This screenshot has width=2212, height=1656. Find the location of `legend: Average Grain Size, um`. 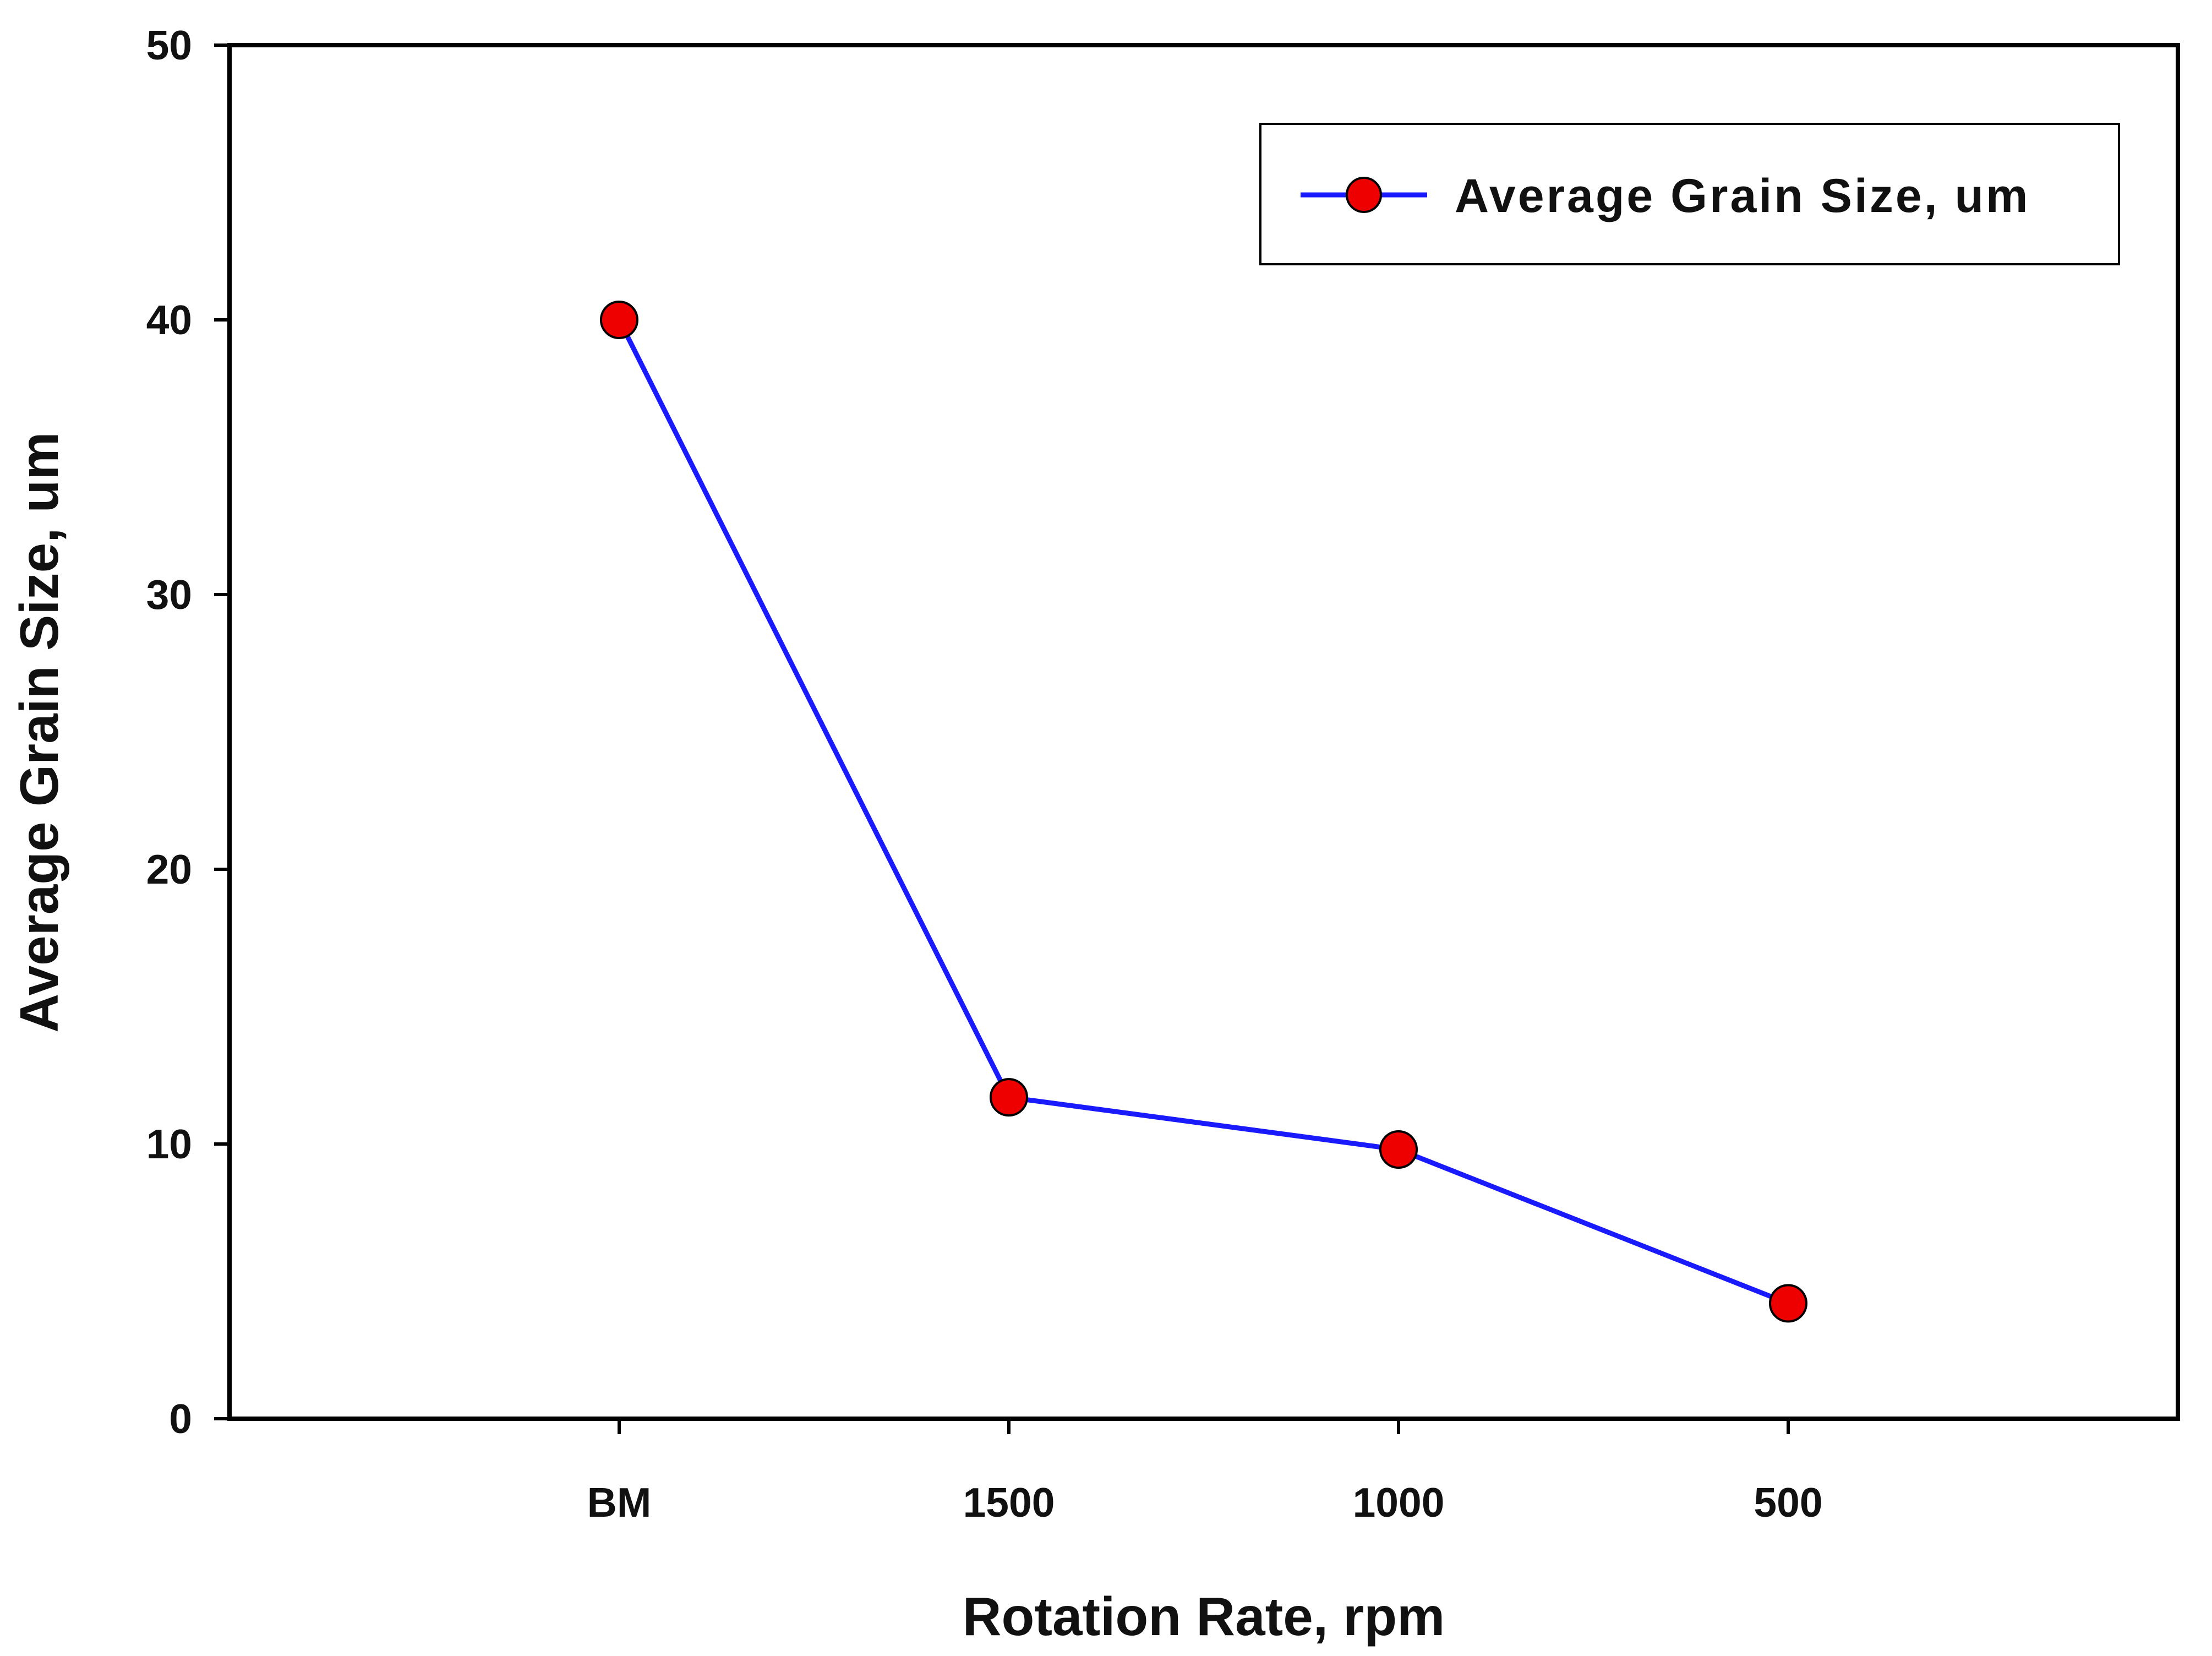

legend: Average Grain Size, um is located at coordinates (1689, 194).